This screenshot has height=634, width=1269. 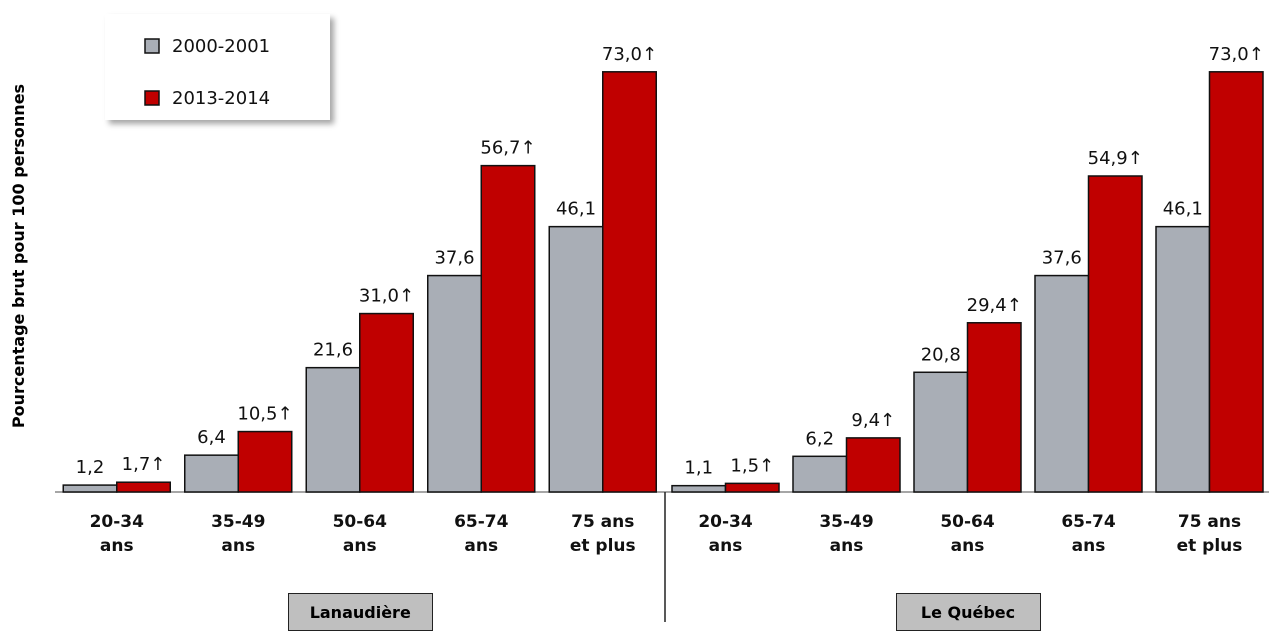 What do you see at coordinates (386, 296) in the screenshot?
I see `data-label: 31,0↑` at bounding box center [386, 296].